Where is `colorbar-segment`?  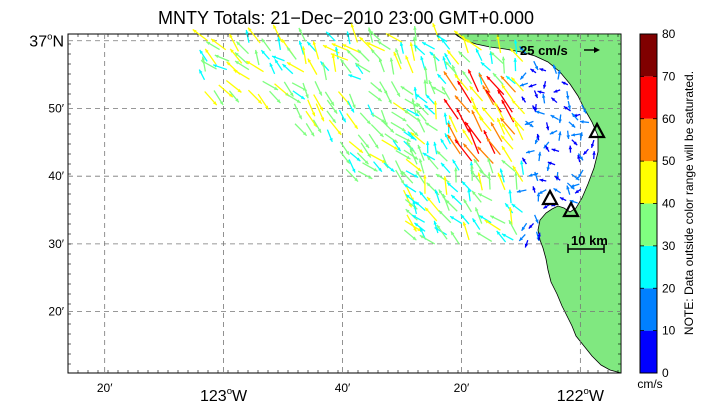
colorbar-segment is located at coordinates (648, 309).